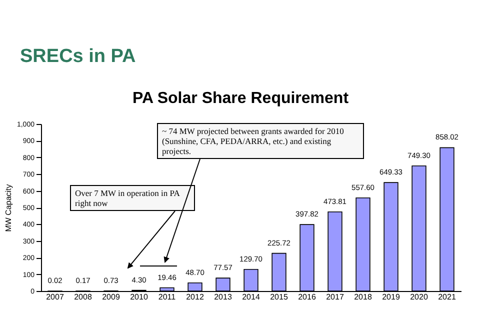 The width and height of the screenshot is (481, 331). I want to click on x-tick-label: 2012, so click(195, 297).